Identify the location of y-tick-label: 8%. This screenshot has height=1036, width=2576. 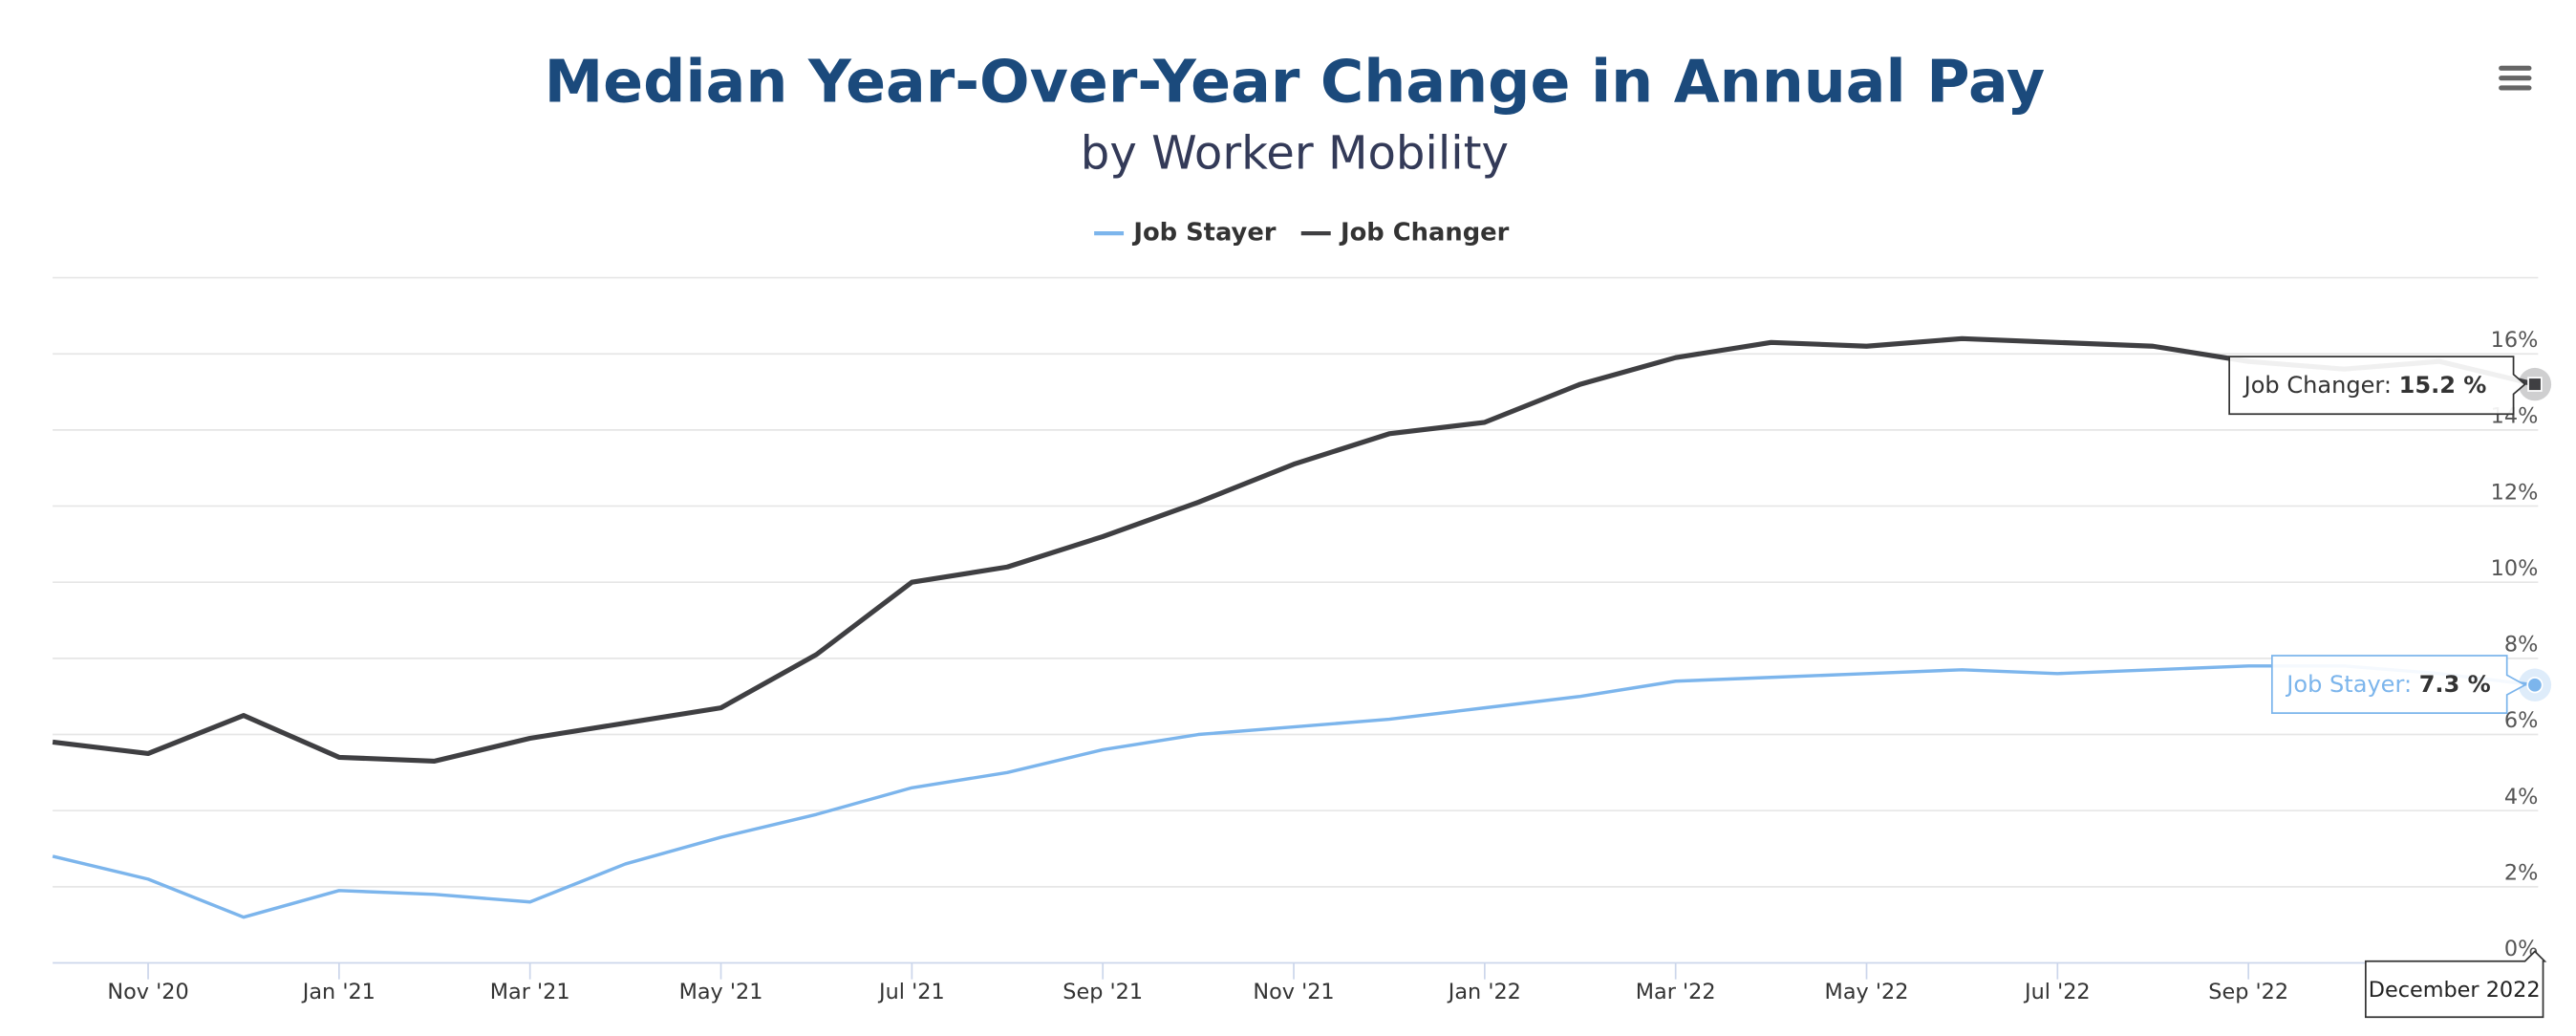
(2521, 645).